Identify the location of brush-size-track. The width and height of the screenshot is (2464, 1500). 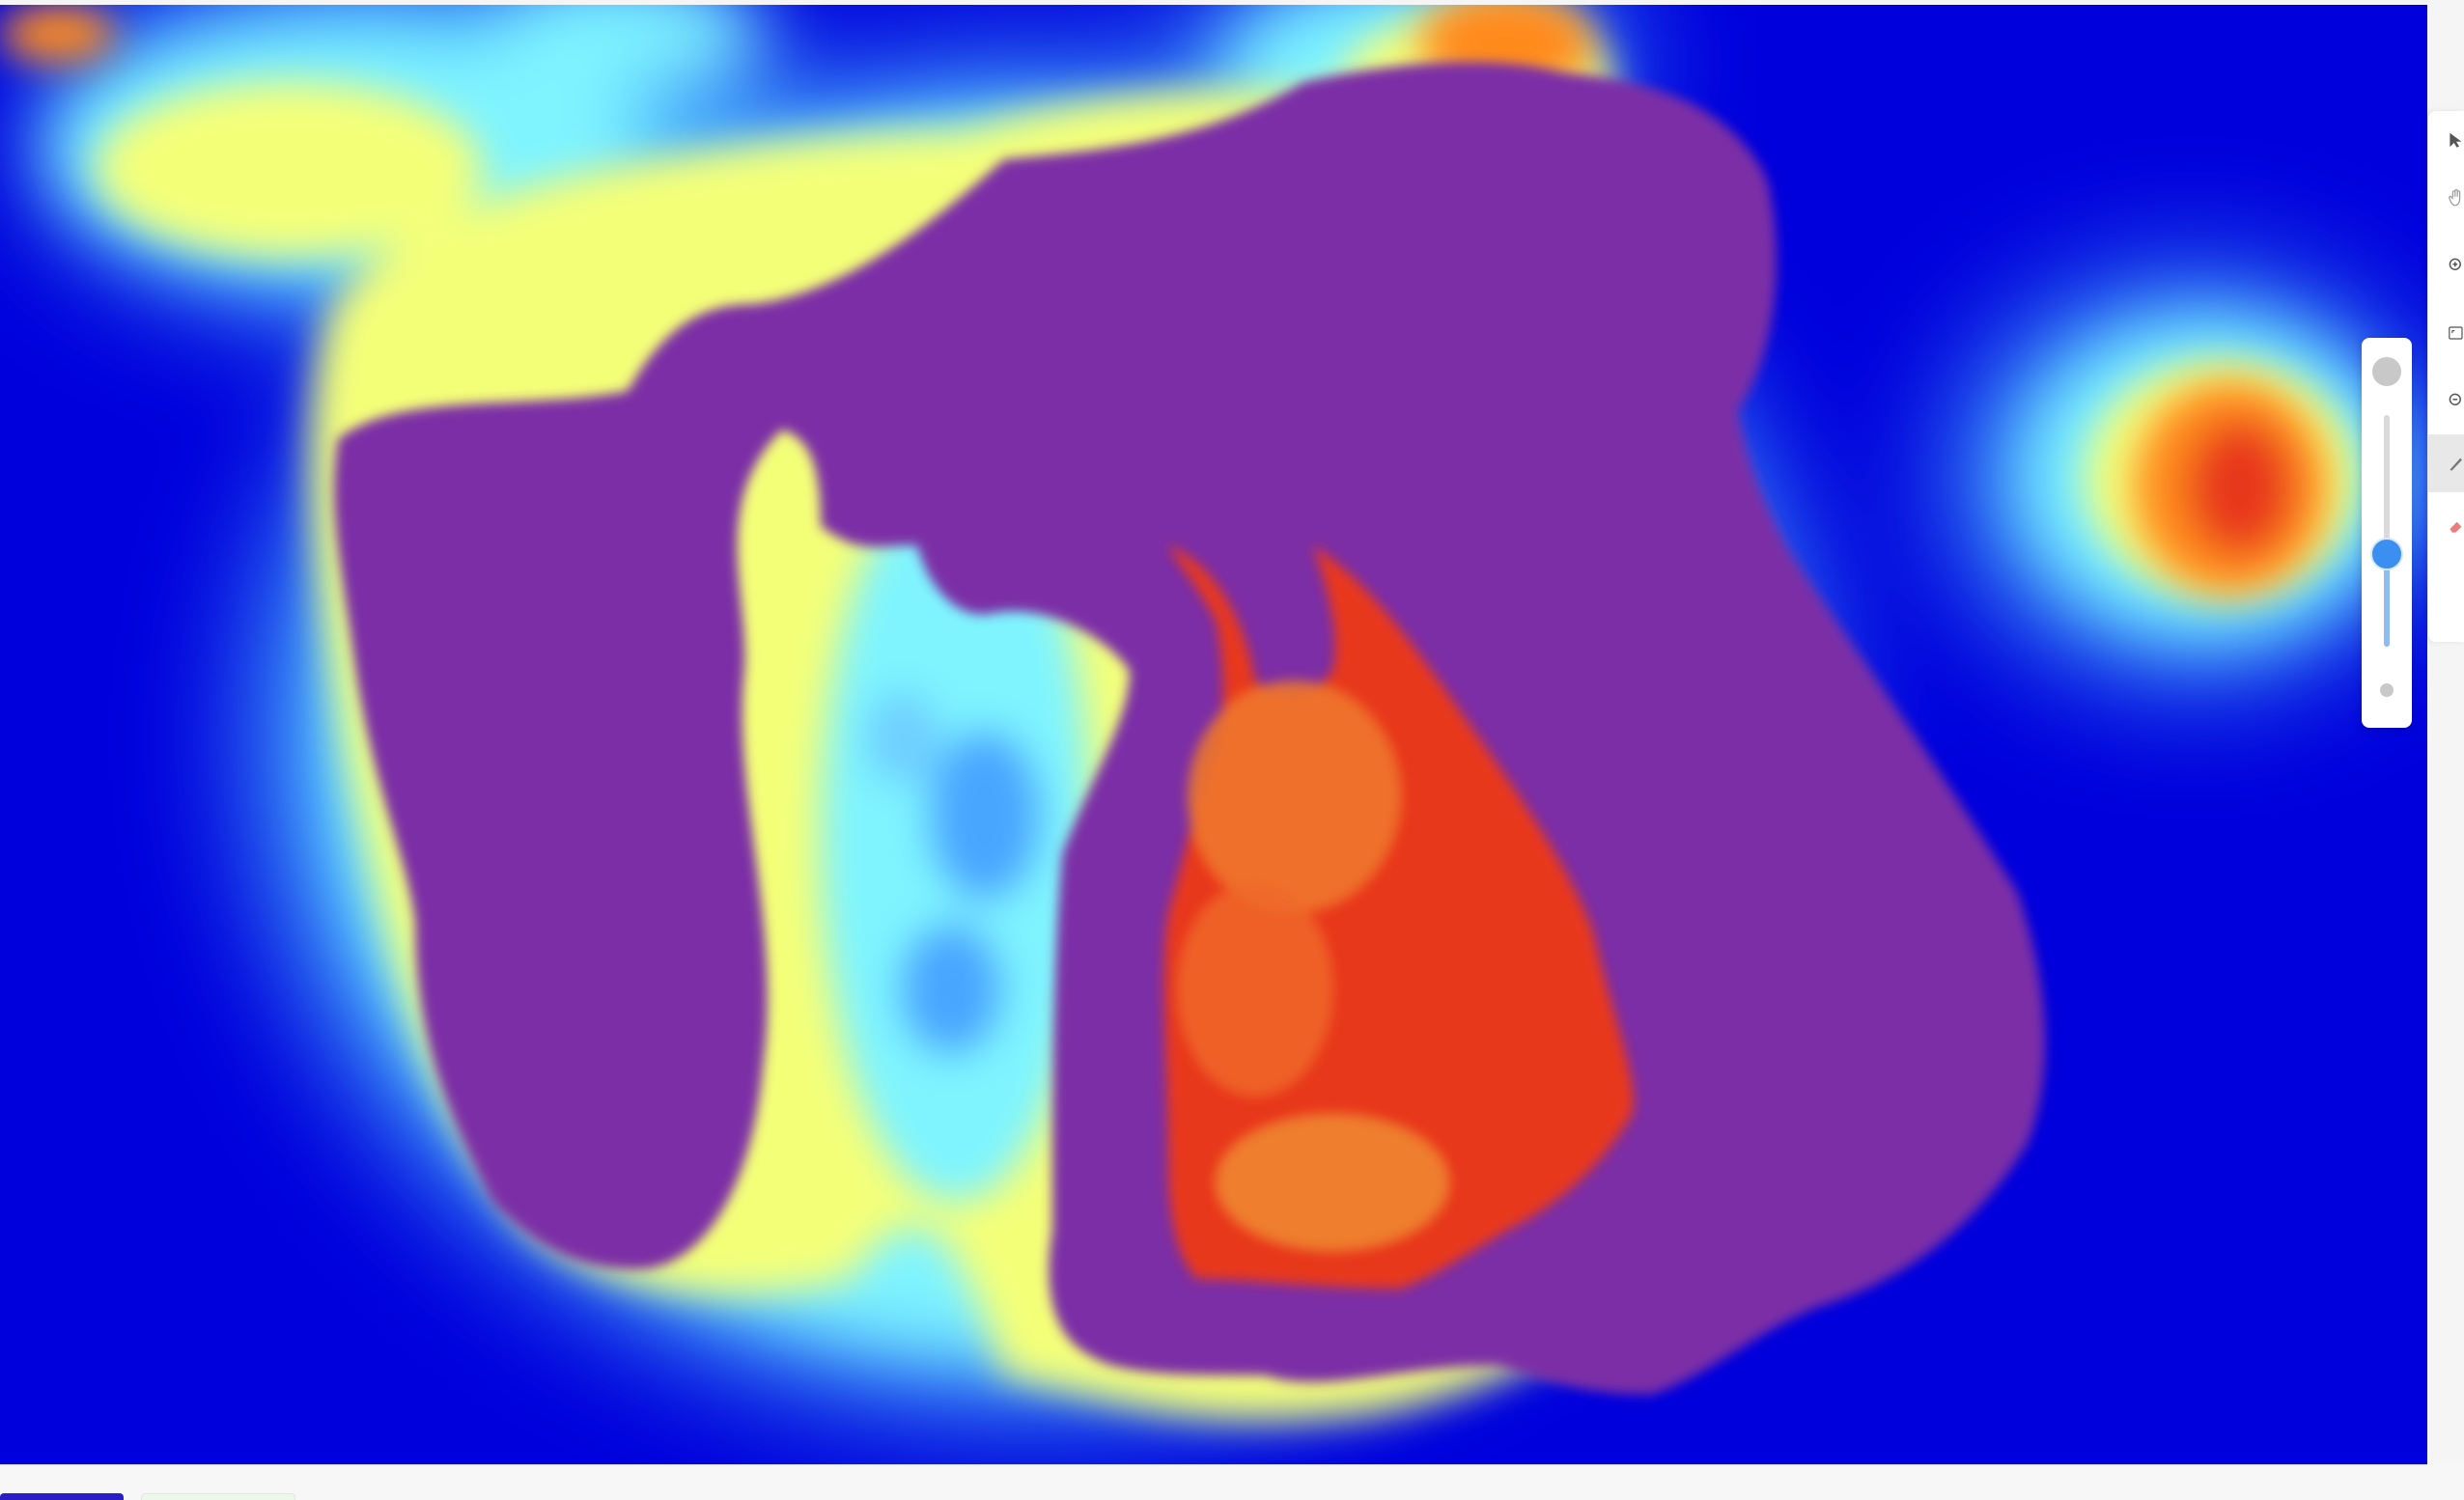
(2387, 531).